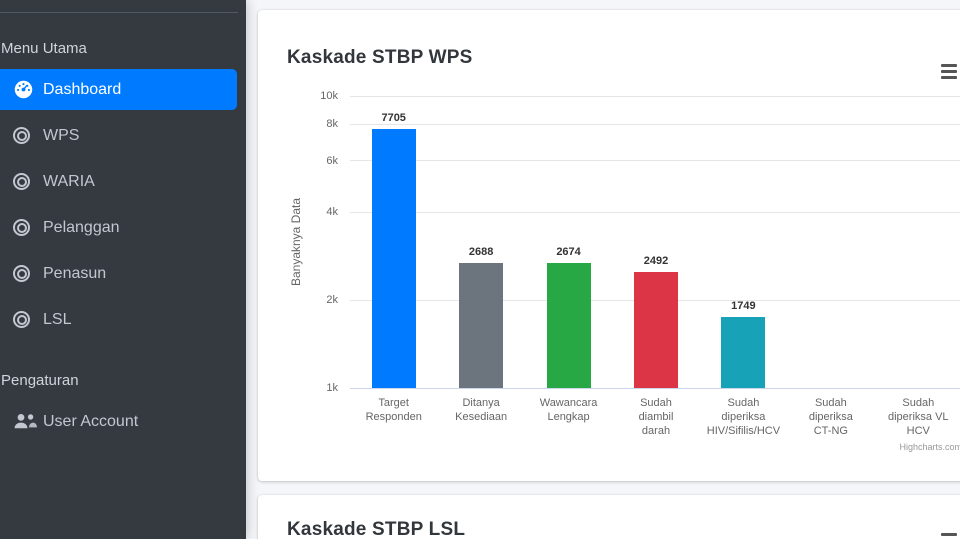  What do you see at coordinates (118, 319) in the screenshot?
I see `sidebar-item-lsl: LSL` at bounding box center [118, 319].